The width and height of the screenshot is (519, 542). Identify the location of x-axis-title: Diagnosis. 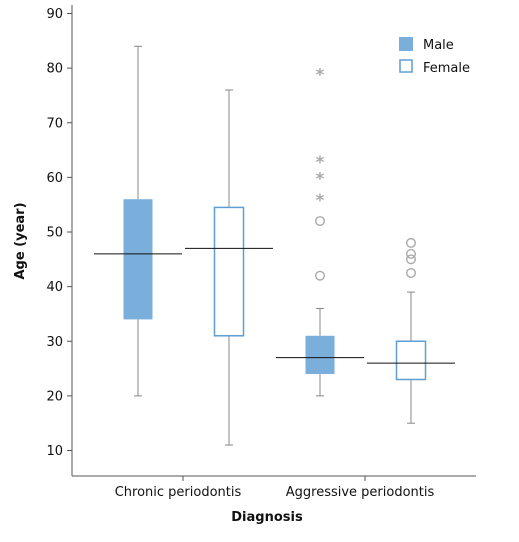
(267, 517).